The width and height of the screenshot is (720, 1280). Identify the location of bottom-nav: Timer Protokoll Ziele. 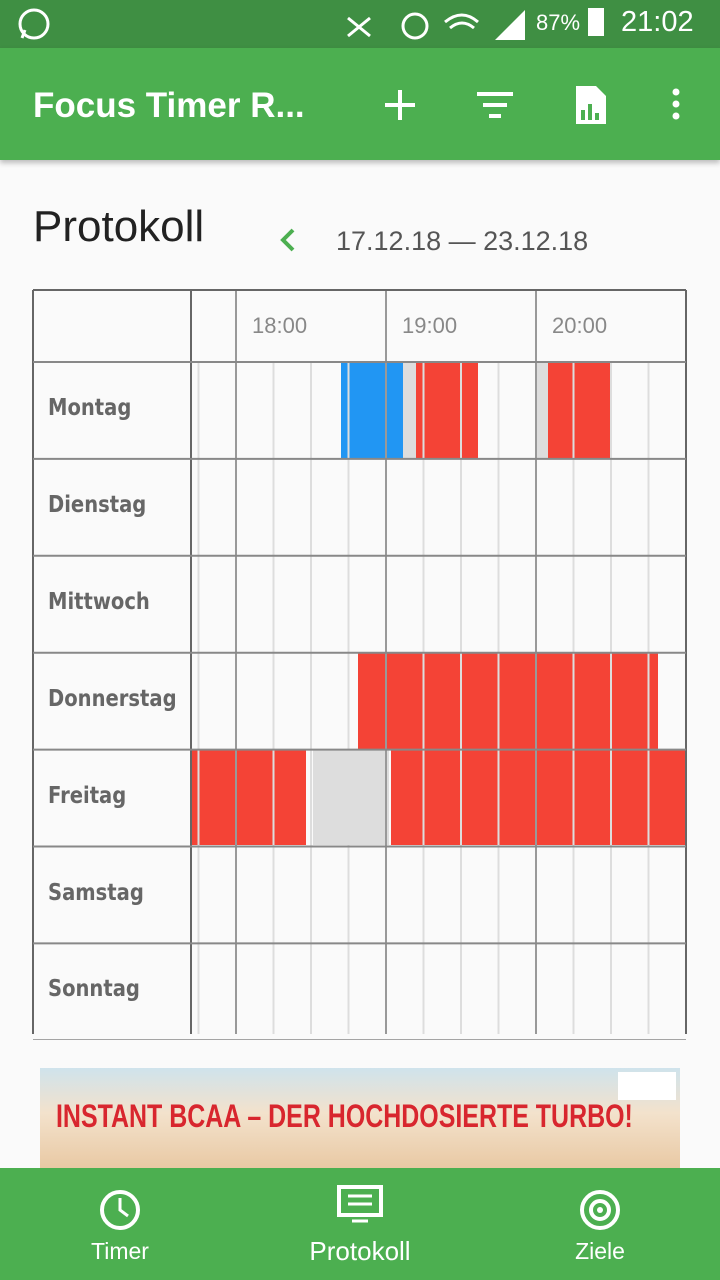
(360, 1224).